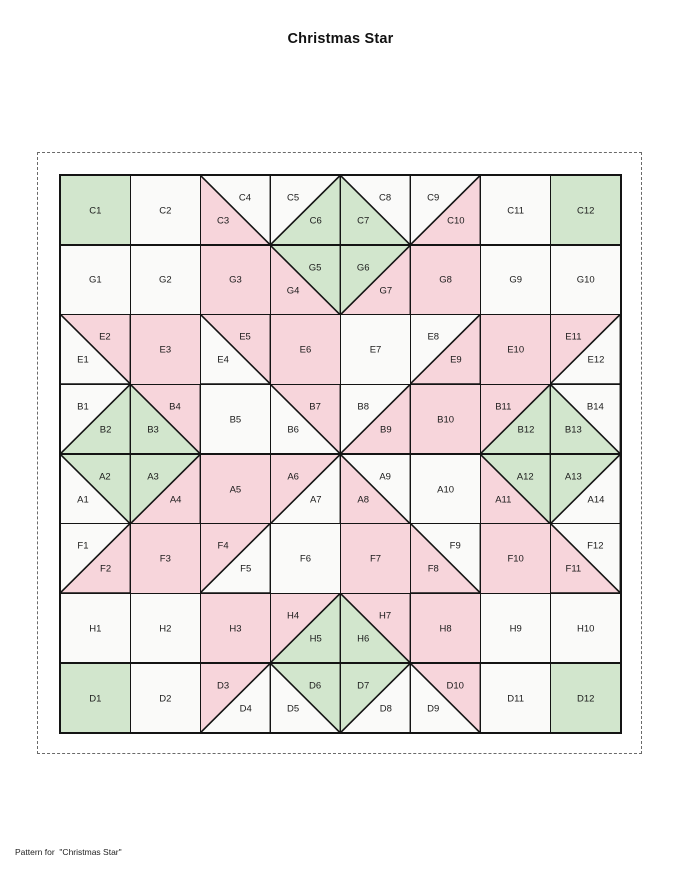 This screenshot has height=882, width=681. I want to click on cell-G9: G9, so click(515, 279).